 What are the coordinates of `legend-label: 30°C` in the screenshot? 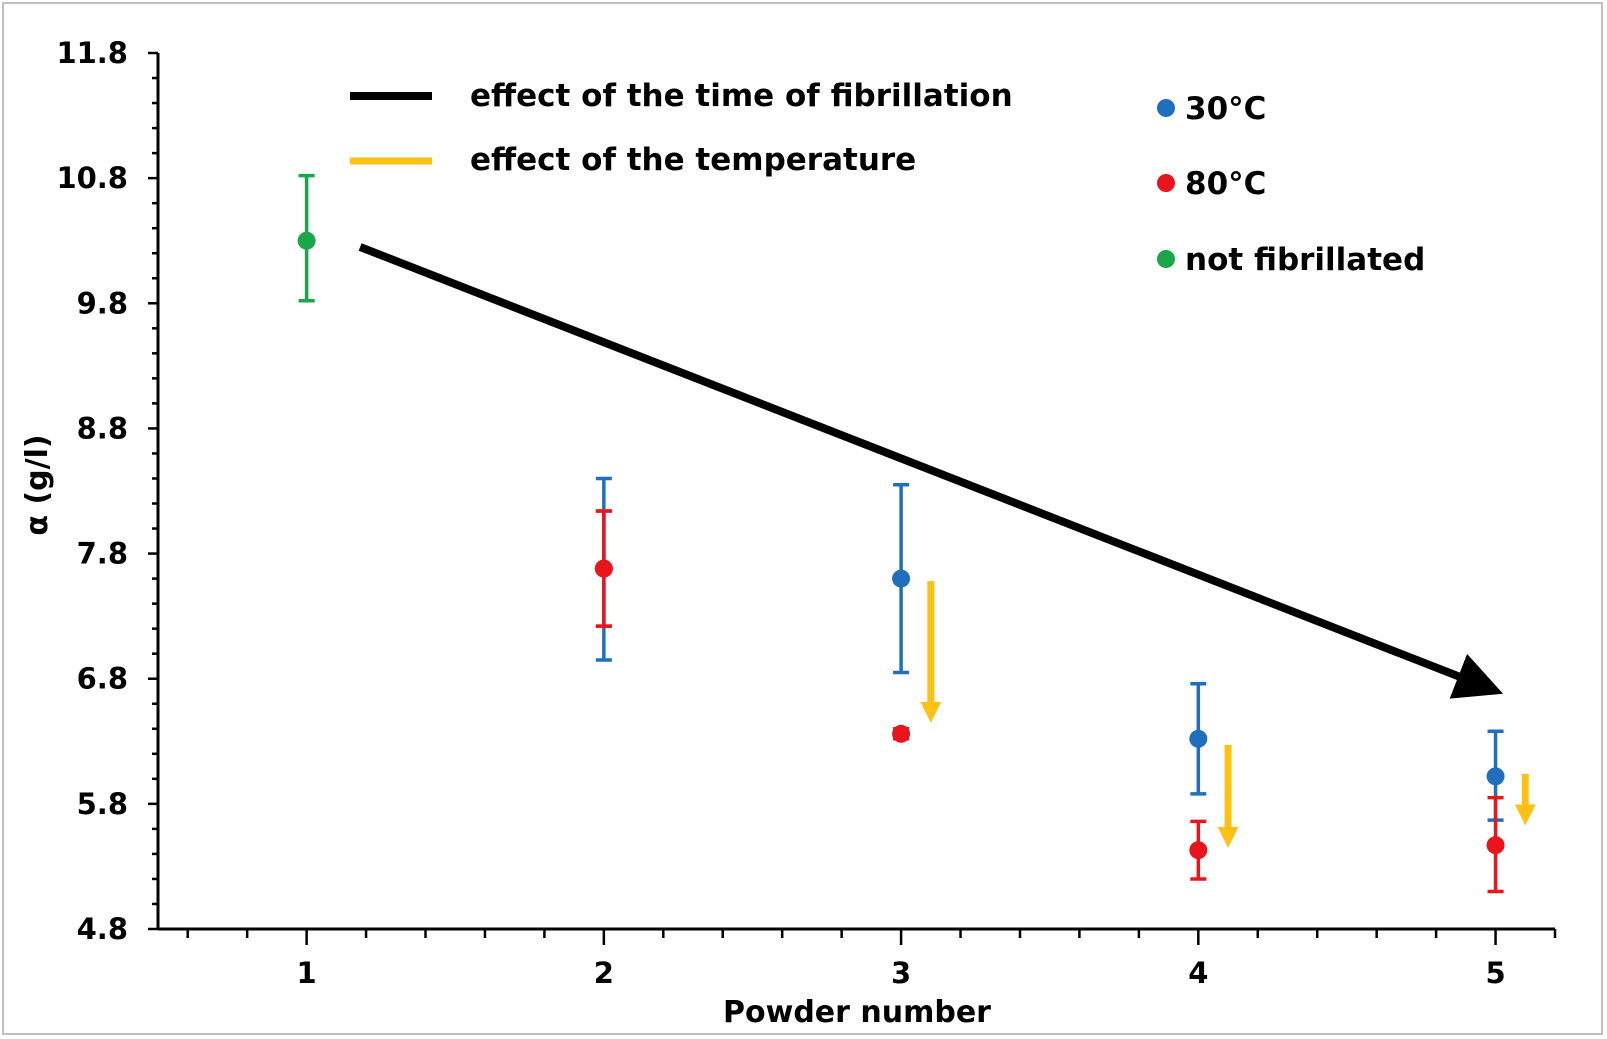 It's located at (1225, 109).